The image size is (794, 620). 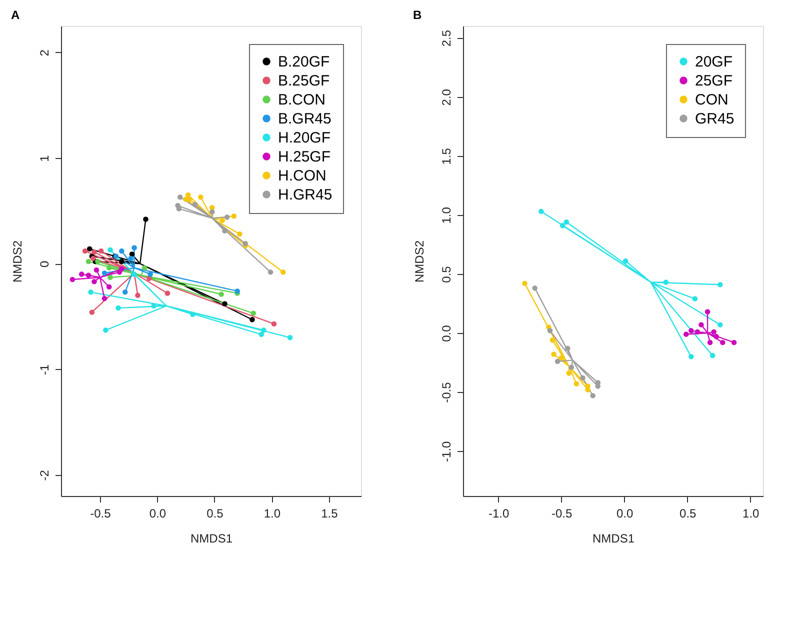 What do you see at coordinates (302, 176) in the screenshot?
I see `legend-label: H.CON` at bounding box center [302, 176].